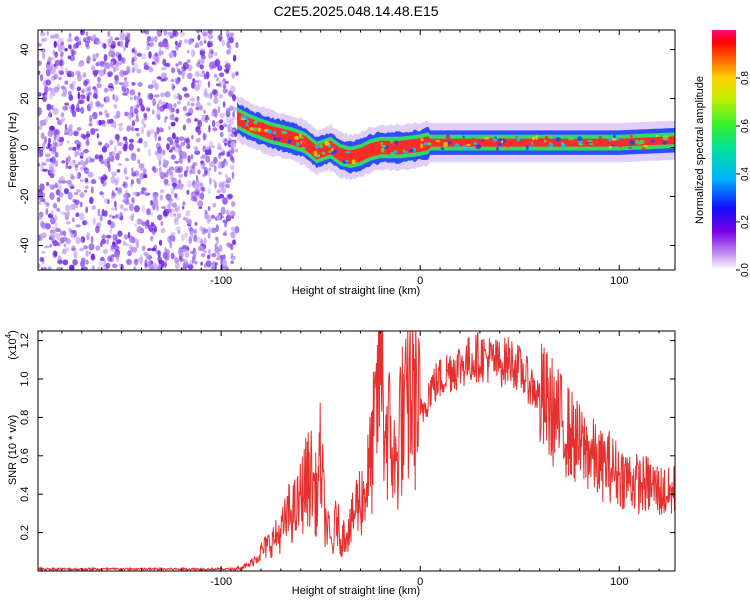  Describe the element at coordinates (25, 417) in the screenshot. I see `snr-ytick-label: 0.8` at that location.